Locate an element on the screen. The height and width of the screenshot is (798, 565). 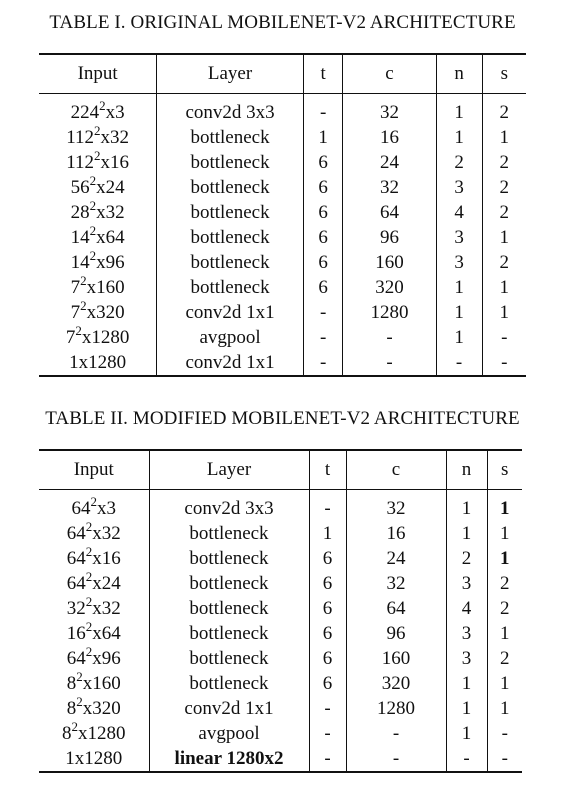
table-row: 1x1280 linear 1280x2- - - - is located at coordinates (280, 759).